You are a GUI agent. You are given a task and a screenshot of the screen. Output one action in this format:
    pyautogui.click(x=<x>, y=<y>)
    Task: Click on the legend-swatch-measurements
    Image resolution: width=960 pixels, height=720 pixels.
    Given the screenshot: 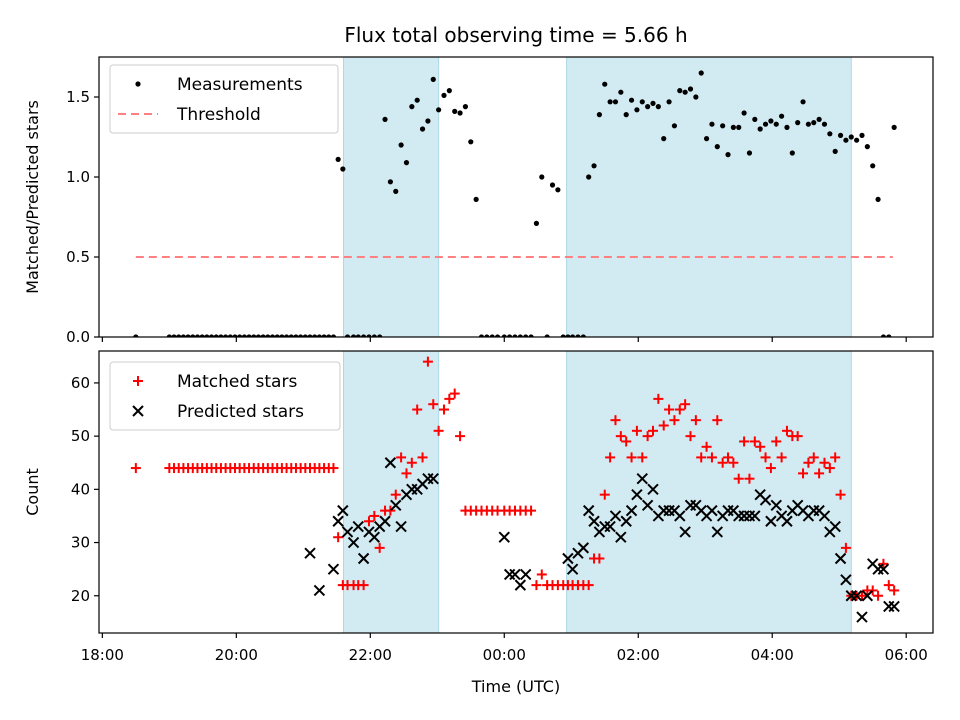 What is the action you would take?
    pyautogui.click(x=138, y=84)
    